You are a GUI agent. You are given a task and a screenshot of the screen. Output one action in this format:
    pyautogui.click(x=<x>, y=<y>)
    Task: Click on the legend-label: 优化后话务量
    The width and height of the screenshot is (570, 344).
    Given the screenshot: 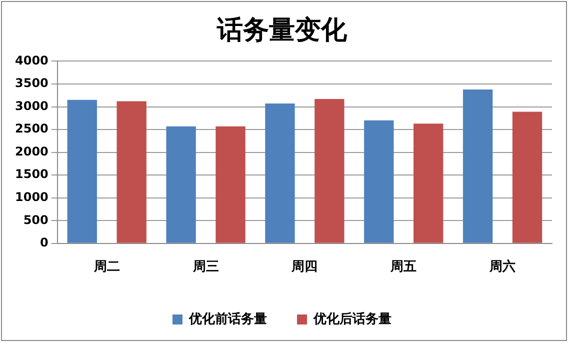 What is the action you would take?
    pyautogui.click(x=352, y=318)
    